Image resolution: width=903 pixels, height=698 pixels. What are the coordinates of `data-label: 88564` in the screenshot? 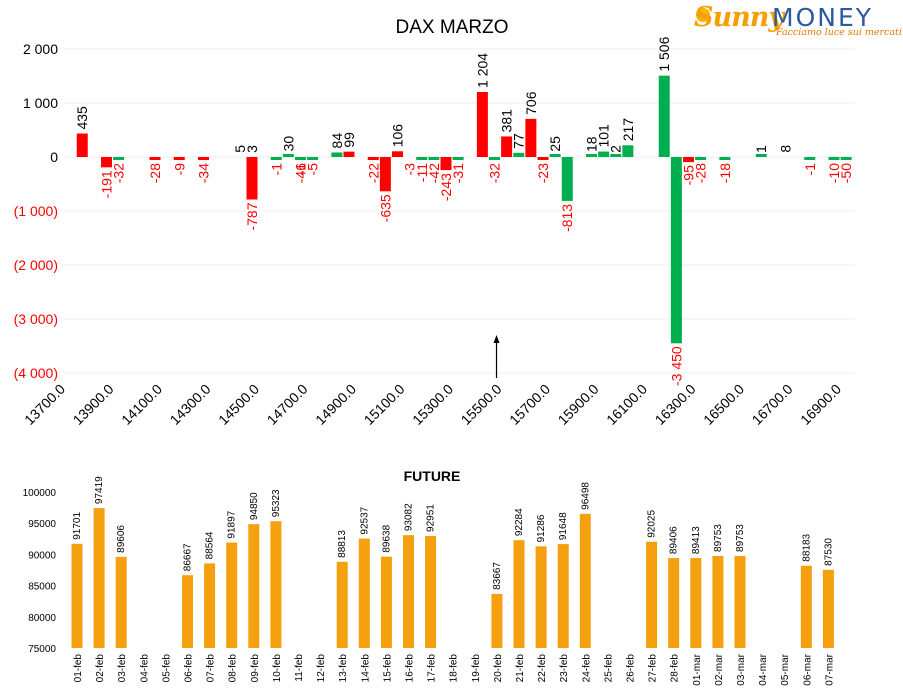 It's located at (210, 545).